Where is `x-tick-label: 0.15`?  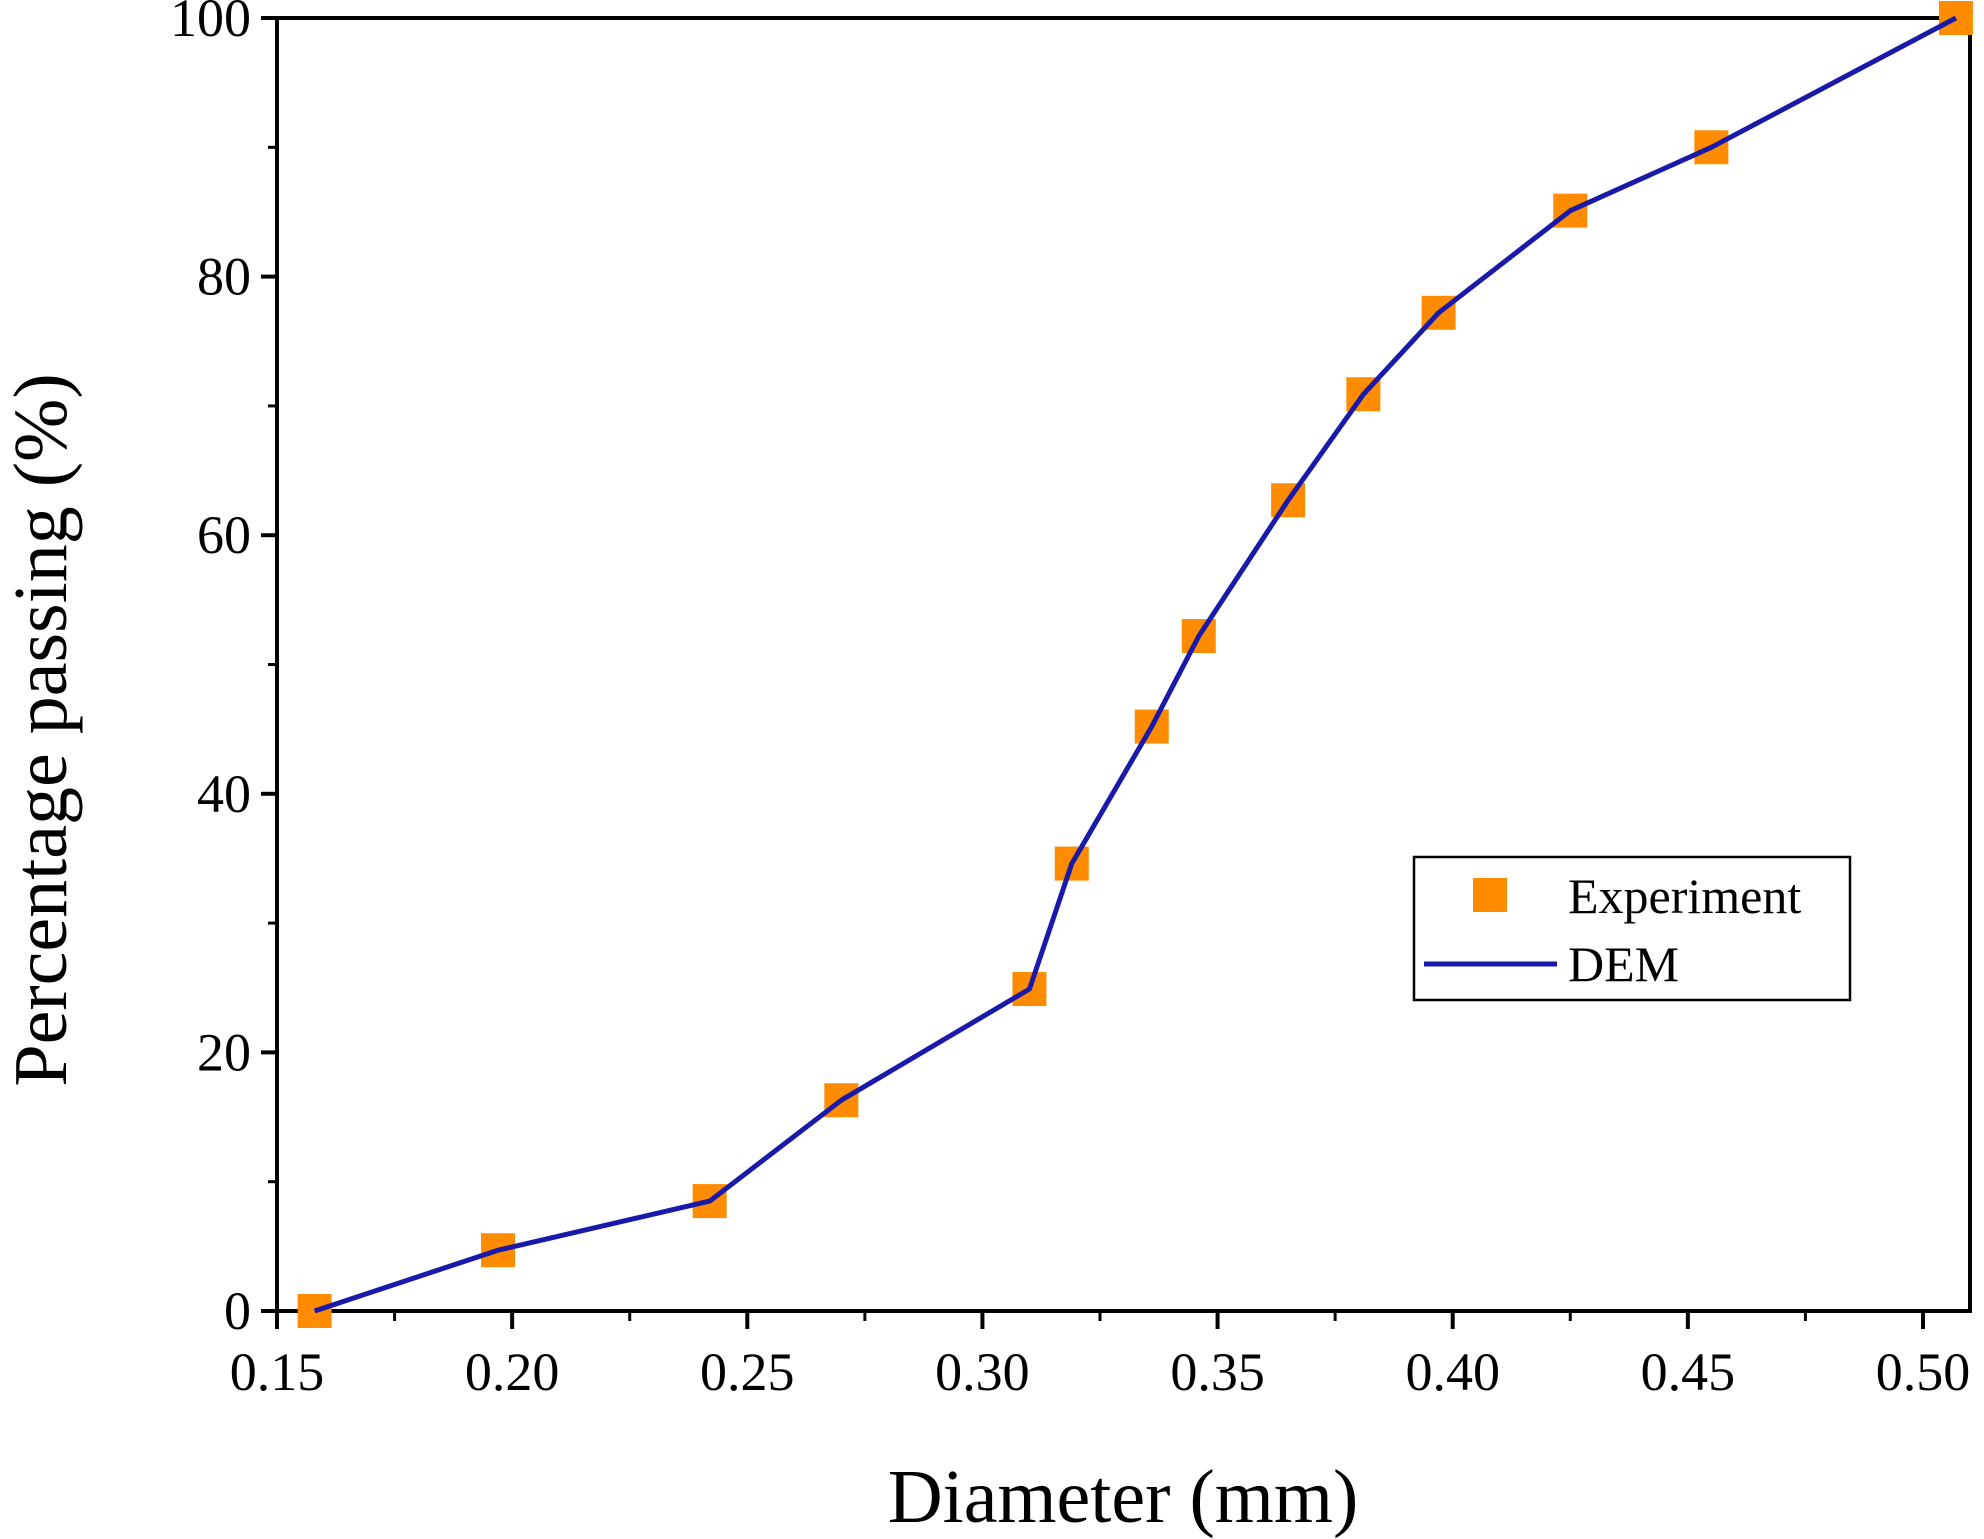 x-tick-label: 0.15 is located at coordinates (277, 1372).